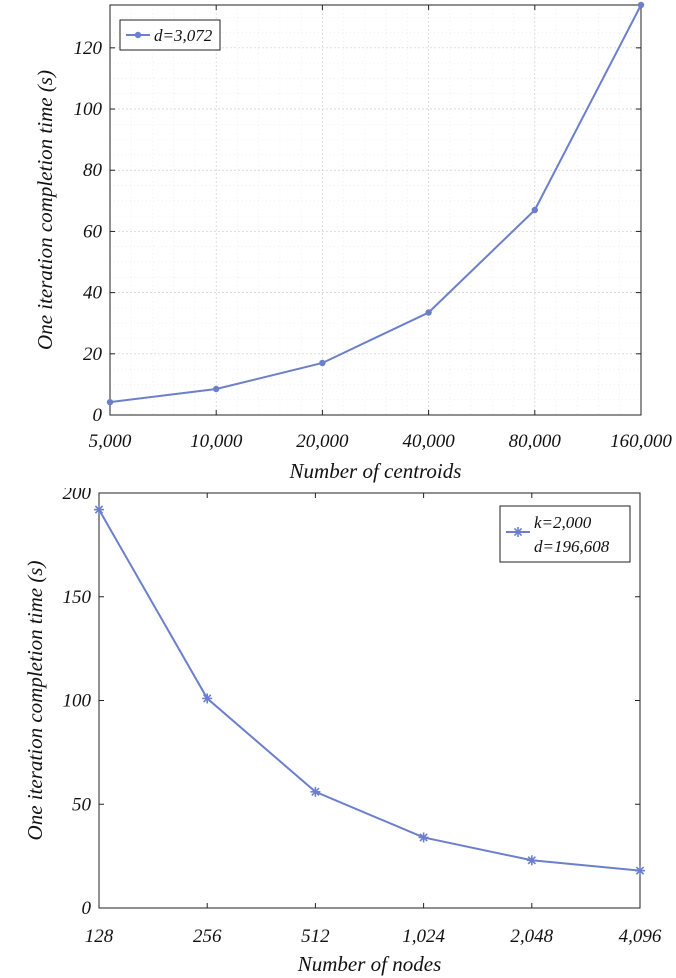  Describe the element at coordinates (641, 441) in the screenshot. I see `x-tick-label: 160,000` at that location.